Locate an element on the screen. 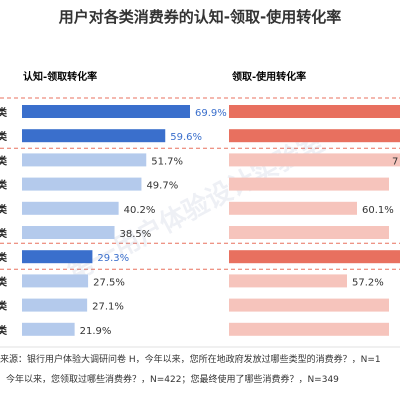  left-value-label: 38.5% is located at coordinates (136, 234).